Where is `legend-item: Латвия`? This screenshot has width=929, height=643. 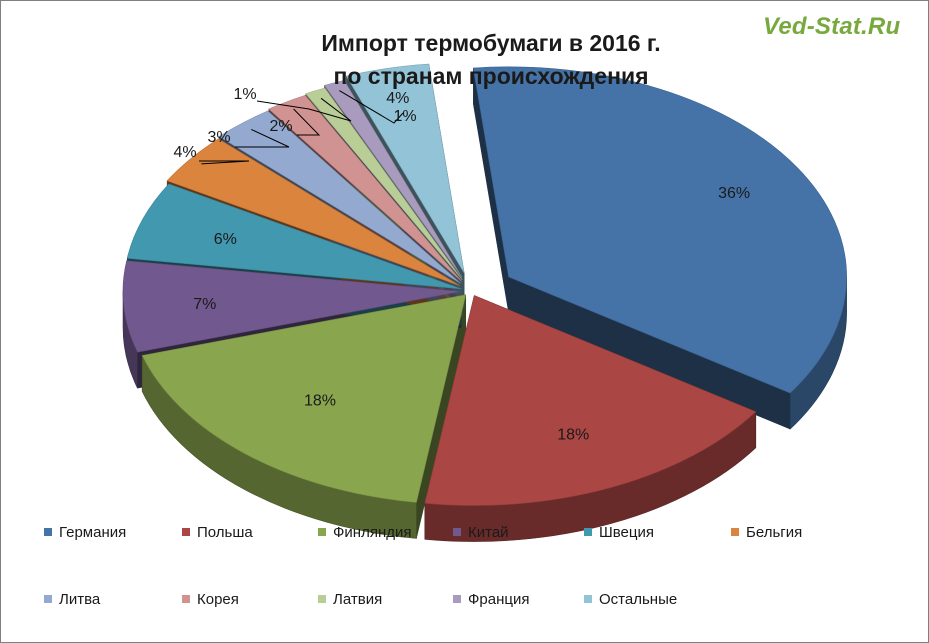 legend-item: Латвия is located at coordinates (350, 599).